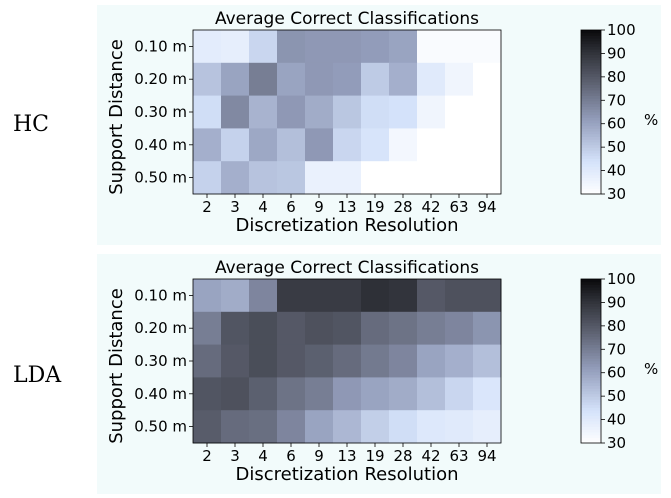 This screenshot has height=498, width=671. Describe the element at coordinates (403, 47) in the screenshot. I see `chart0-cell-r0-c7` at that location.